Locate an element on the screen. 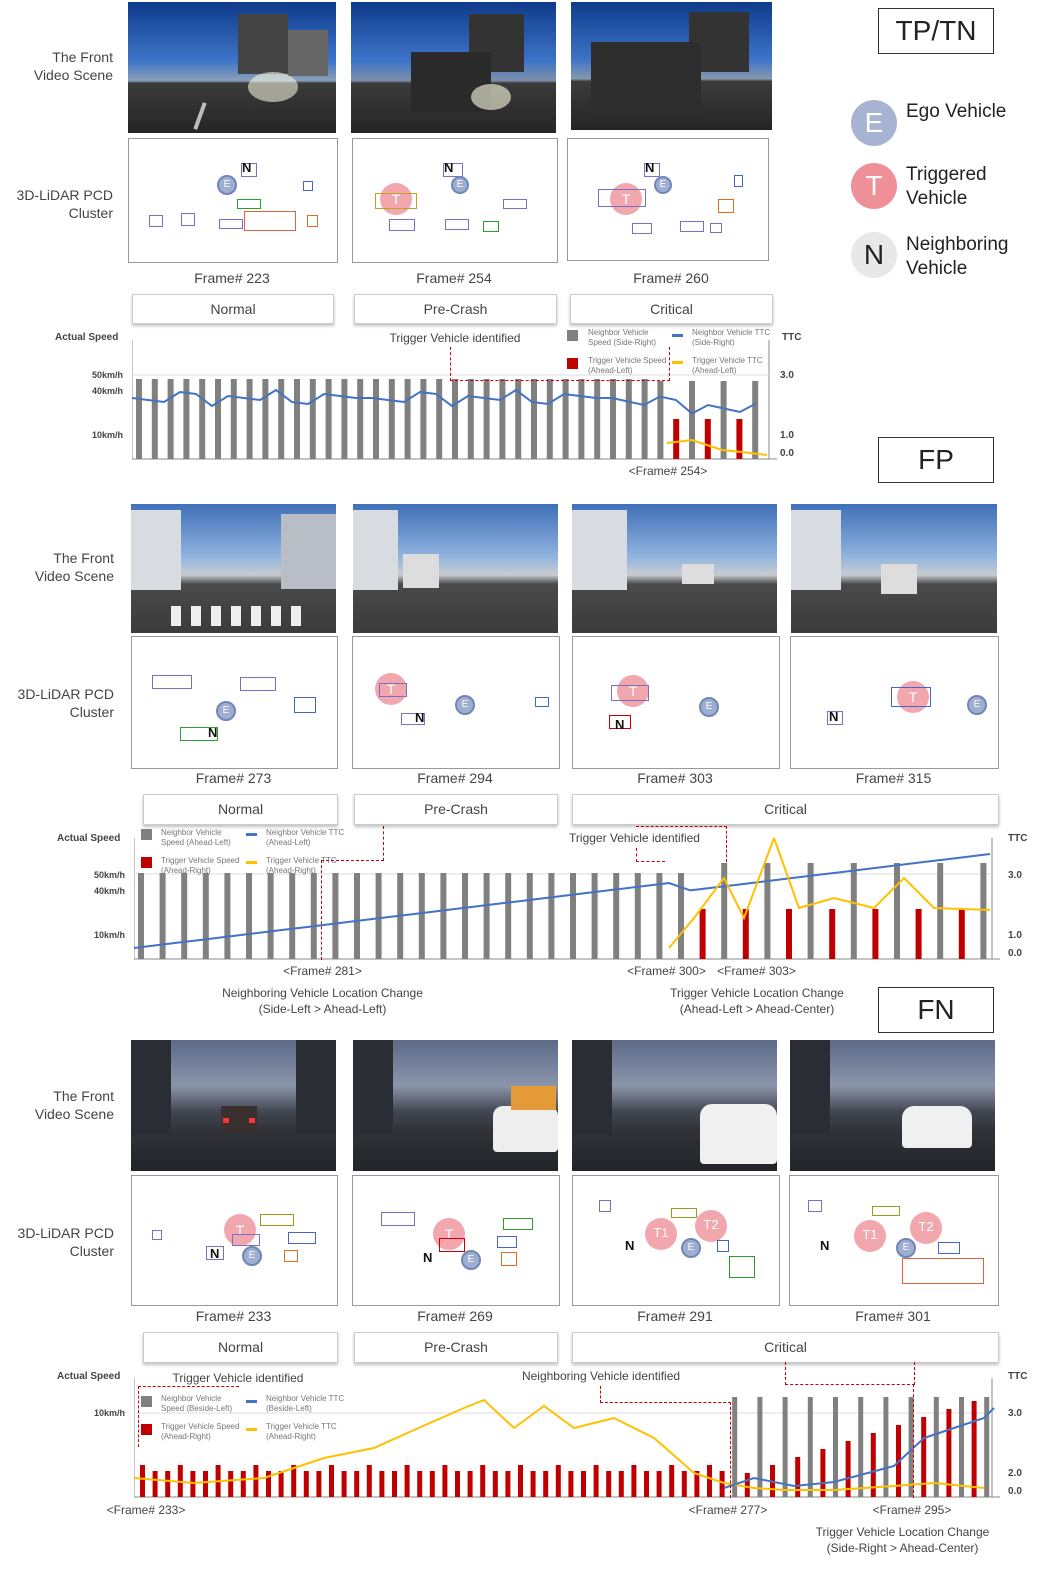 The image size is (1057, 1590). frame-marker: <Frame# 233> is located at coordinates (146, 1510).